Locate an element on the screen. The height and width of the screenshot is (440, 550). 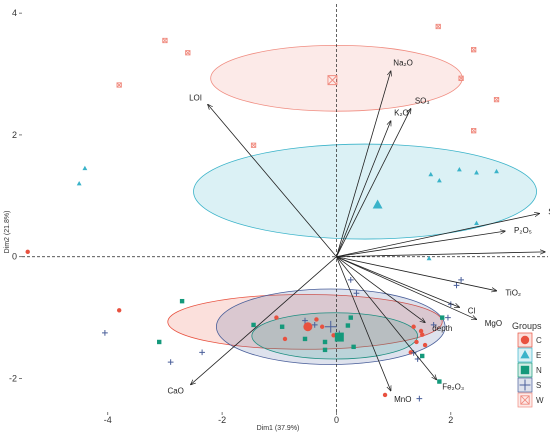
centroid-E is located at coordinates (377, 204).